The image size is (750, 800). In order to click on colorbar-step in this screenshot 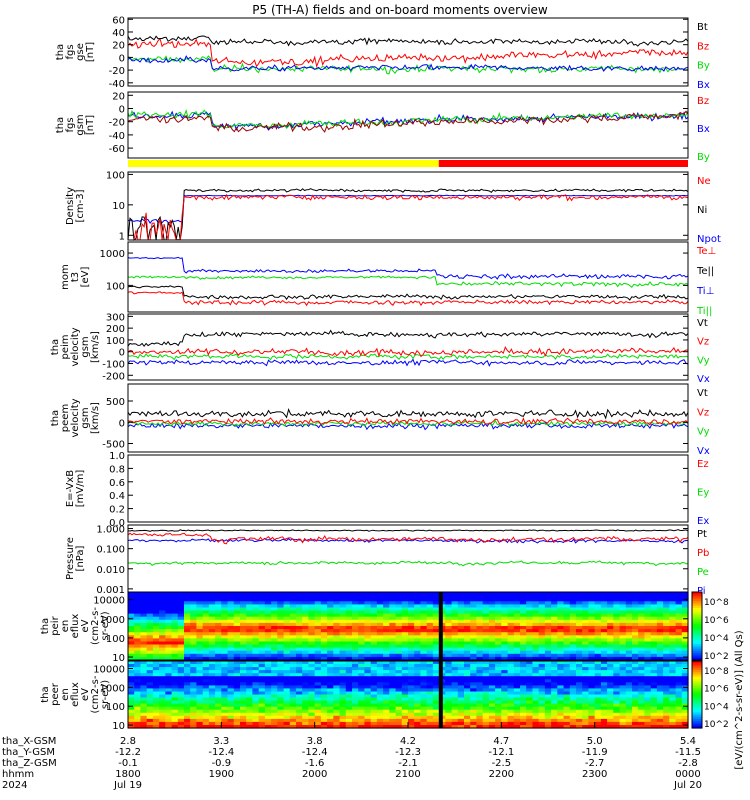, I will do `click(697, 645)`.